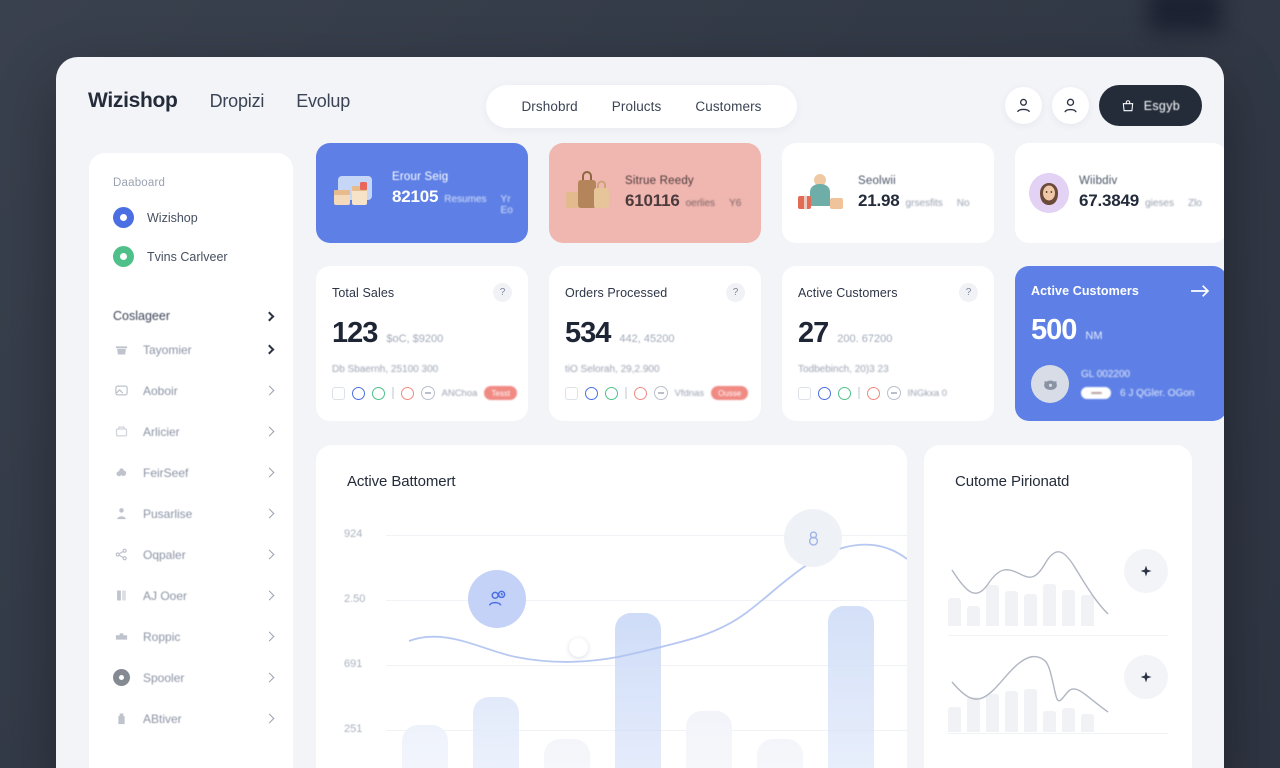 This screenshot has height=768, width=1280. Describe the element at coordinates (363, 292) in the screenshot. I see `kpi-title: Total Sales` at that location.